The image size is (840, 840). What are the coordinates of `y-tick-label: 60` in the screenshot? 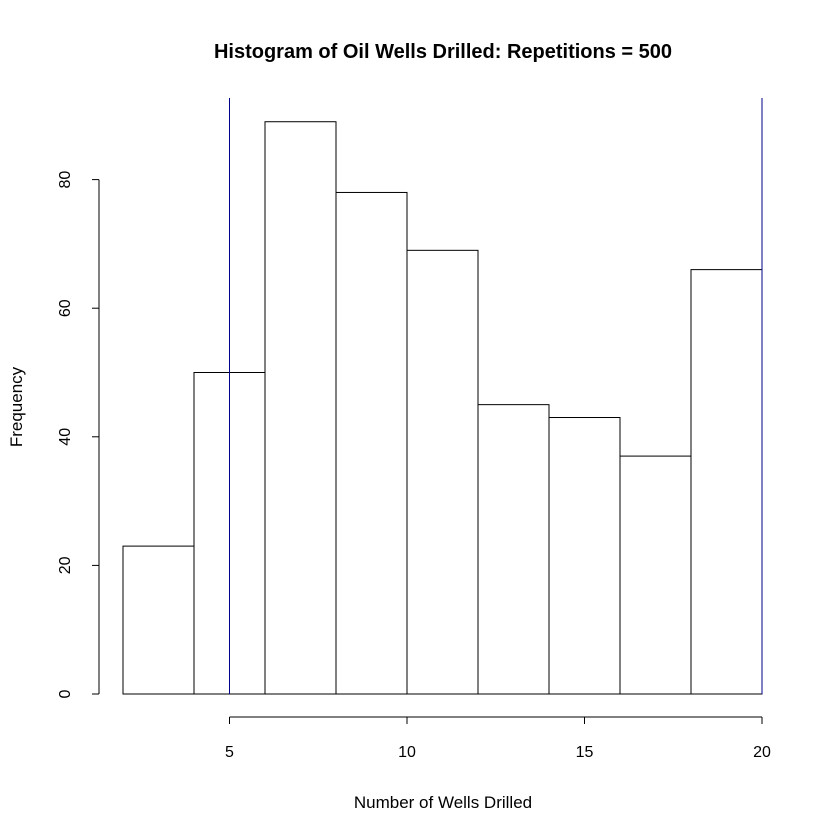 It's located at (65, 308).